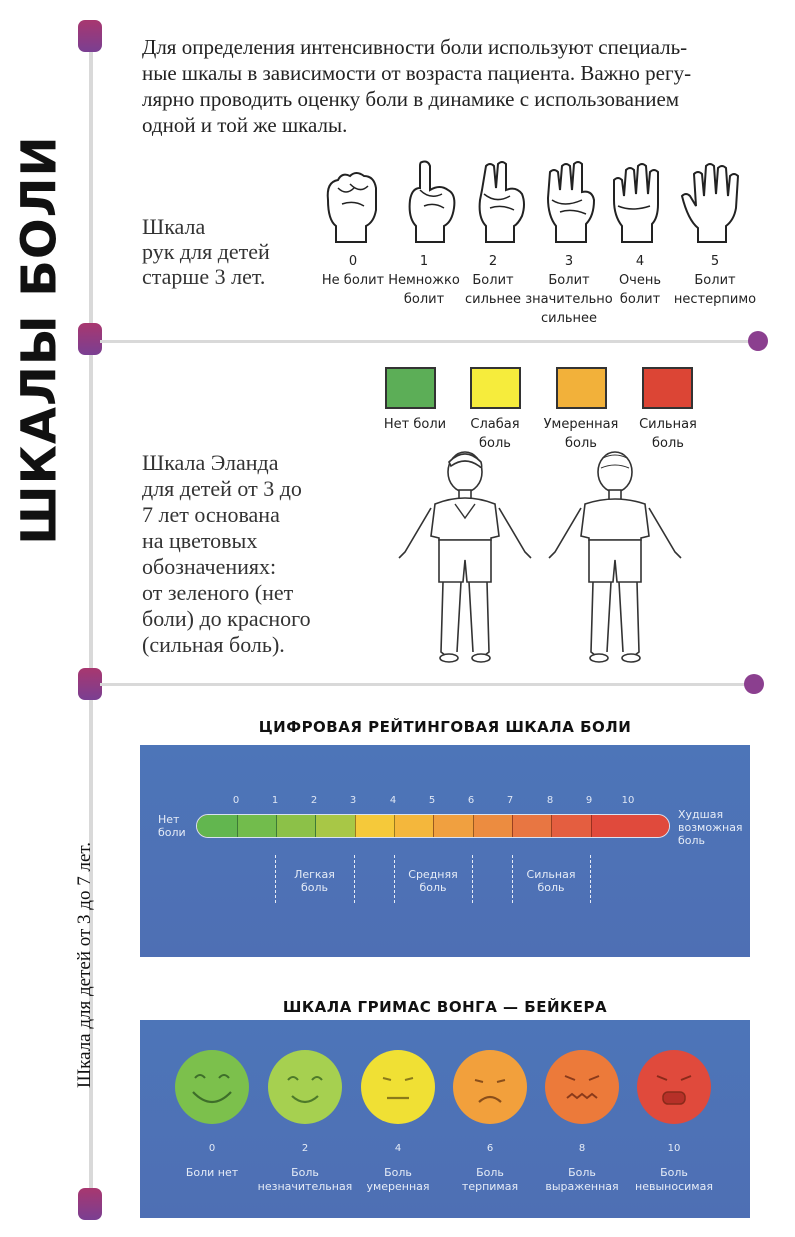  I want to click on scale-number: 3, so click(353, 800).